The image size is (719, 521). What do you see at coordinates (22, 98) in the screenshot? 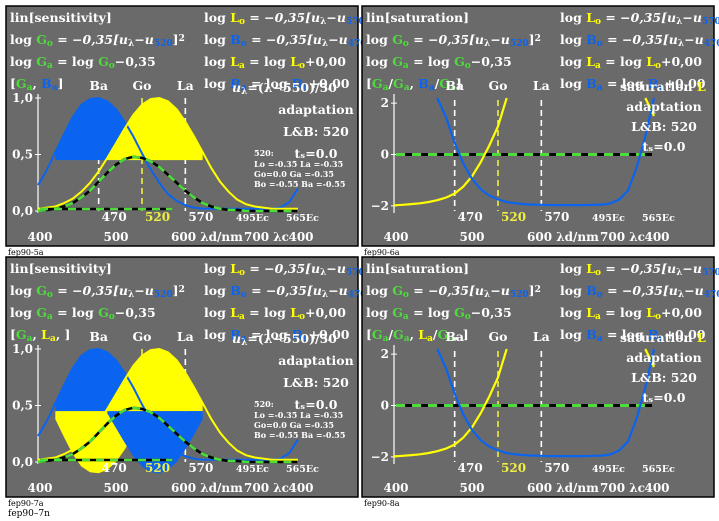
I see `y-tick-label: 1,0` at bounding box center [22, 98].